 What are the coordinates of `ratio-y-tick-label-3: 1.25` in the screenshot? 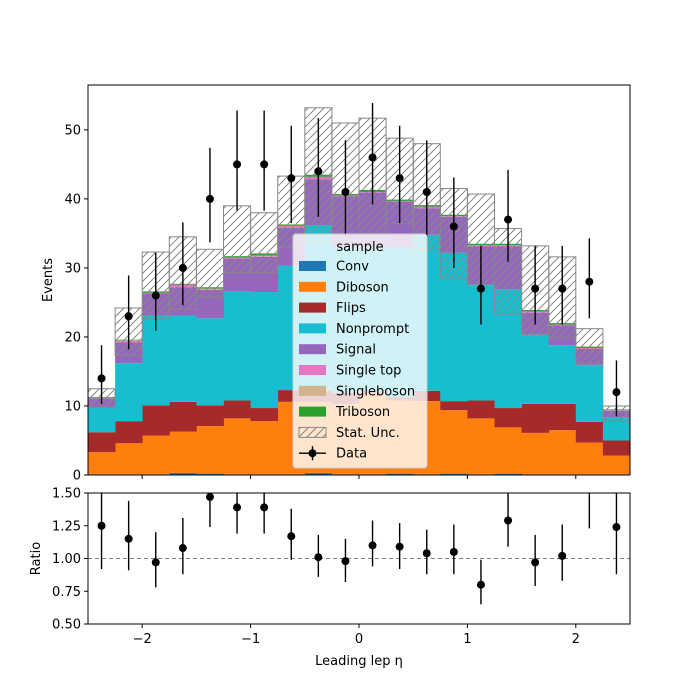 It's located at (66, 526).